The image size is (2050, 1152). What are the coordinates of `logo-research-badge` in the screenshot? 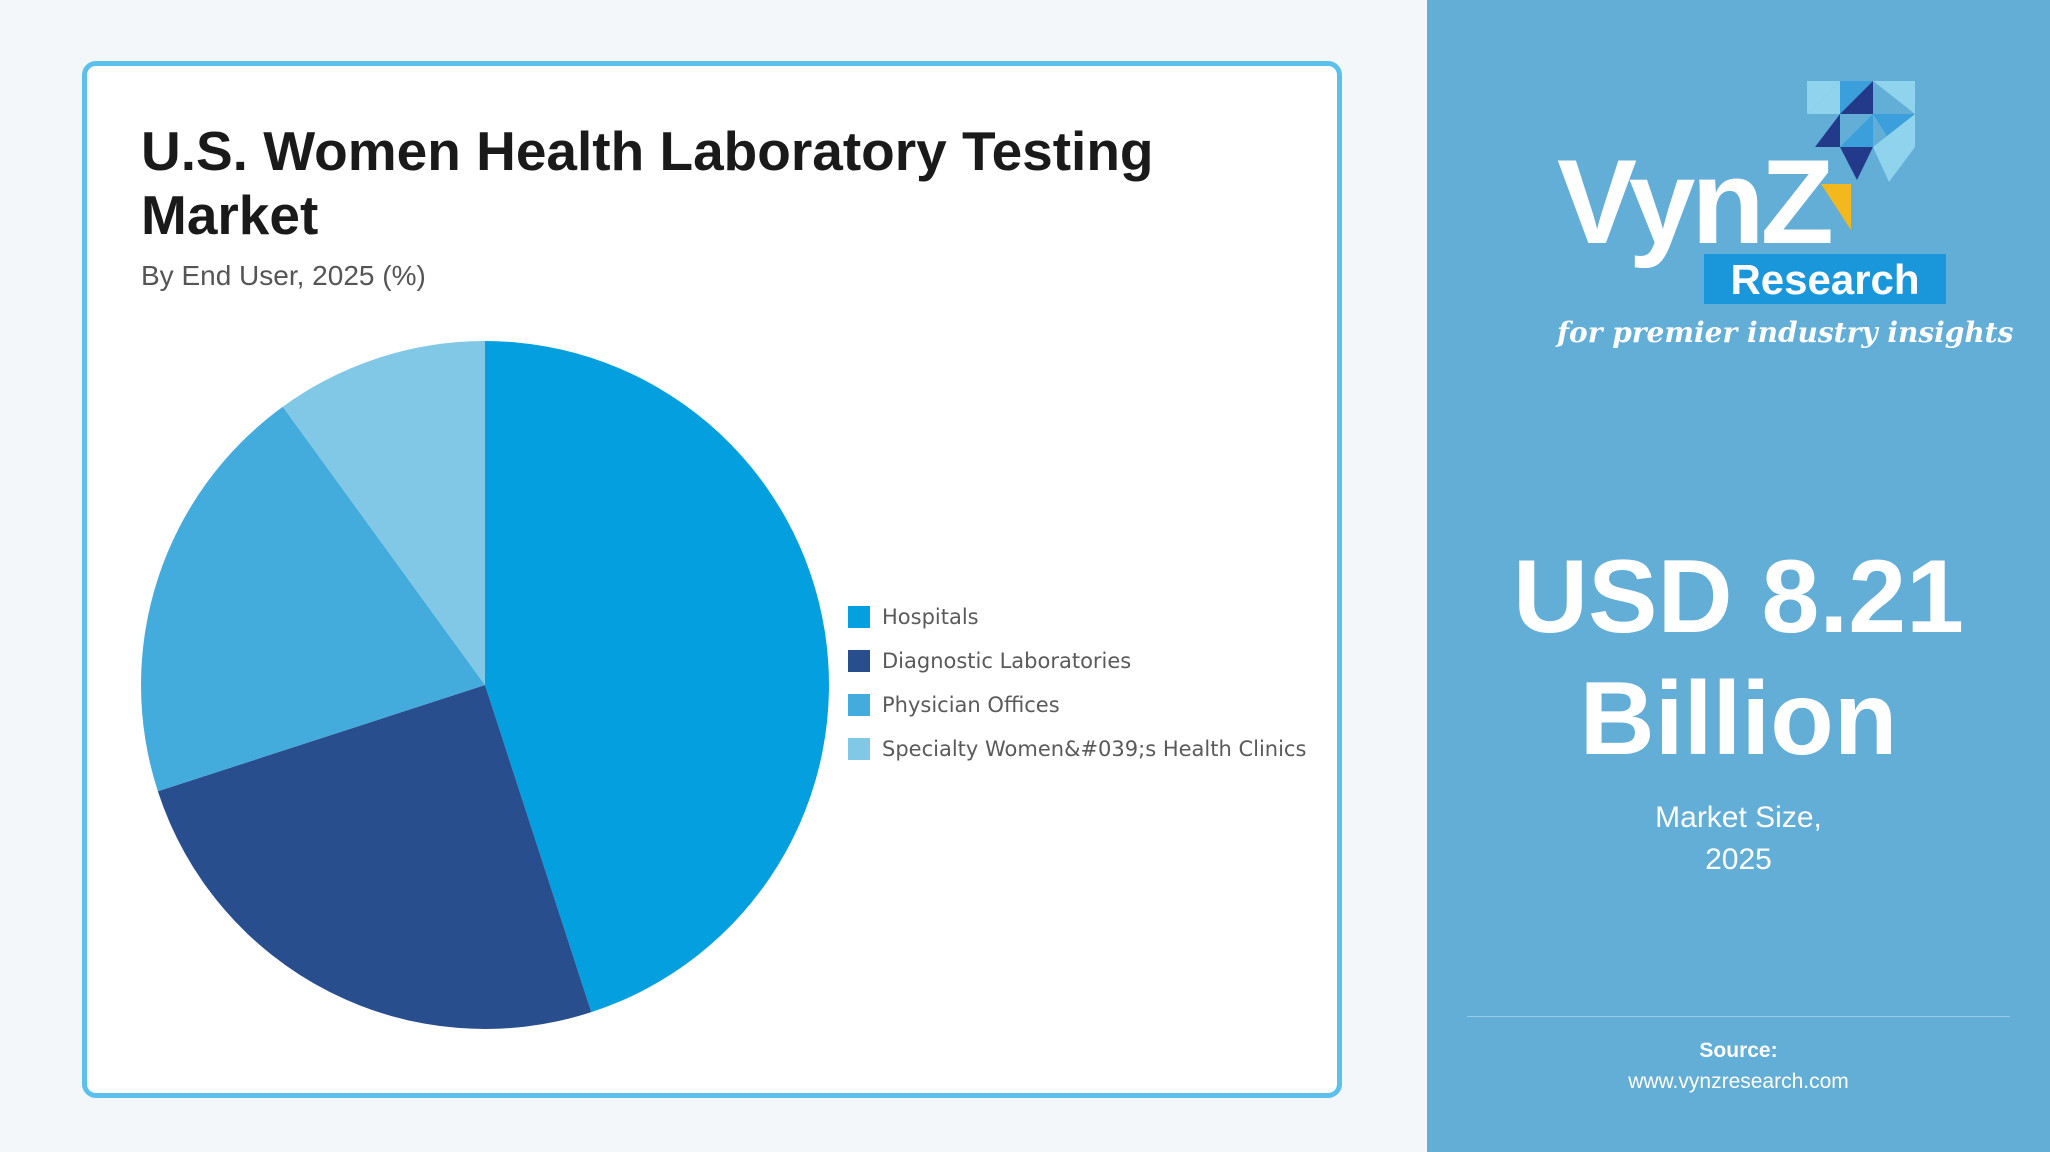 It's located at (1825, 279).